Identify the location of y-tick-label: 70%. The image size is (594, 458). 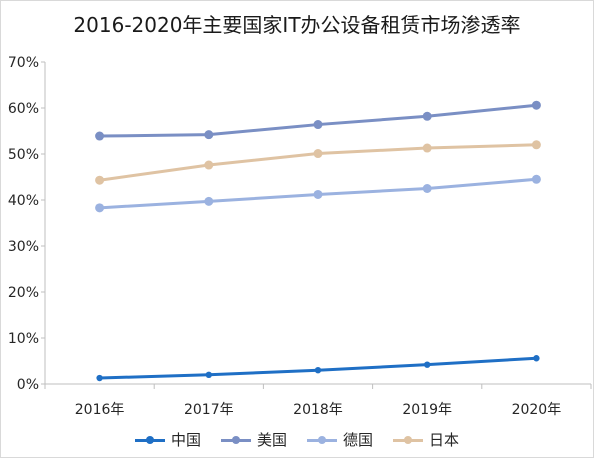
(23, 63).